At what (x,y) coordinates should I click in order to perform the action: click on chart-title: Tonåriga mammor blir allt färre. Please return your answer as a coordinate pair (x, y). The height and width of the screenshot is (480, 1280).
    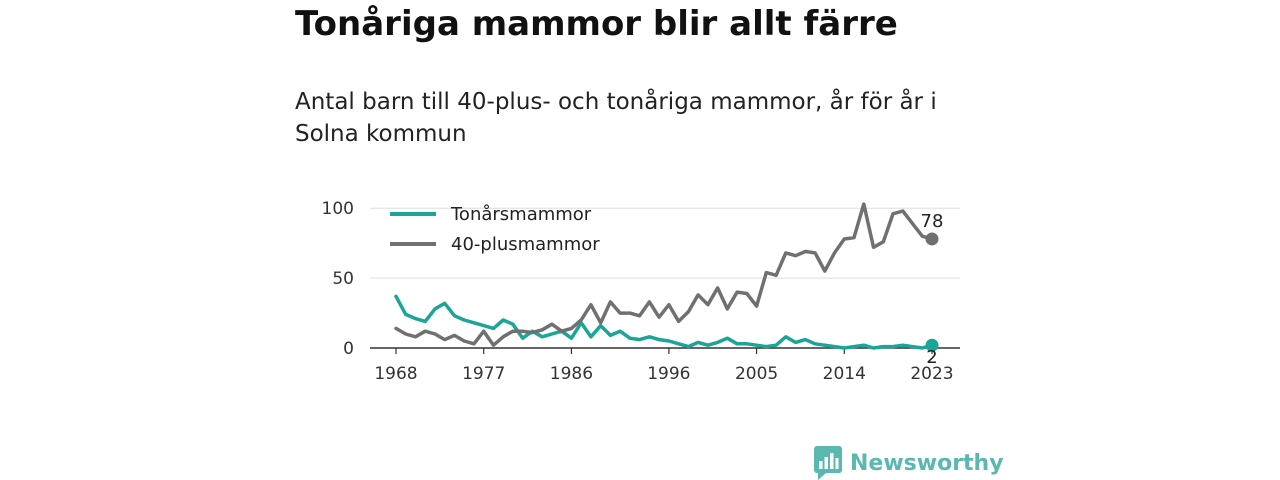
    Looking at the image, I should click on (596, 24).